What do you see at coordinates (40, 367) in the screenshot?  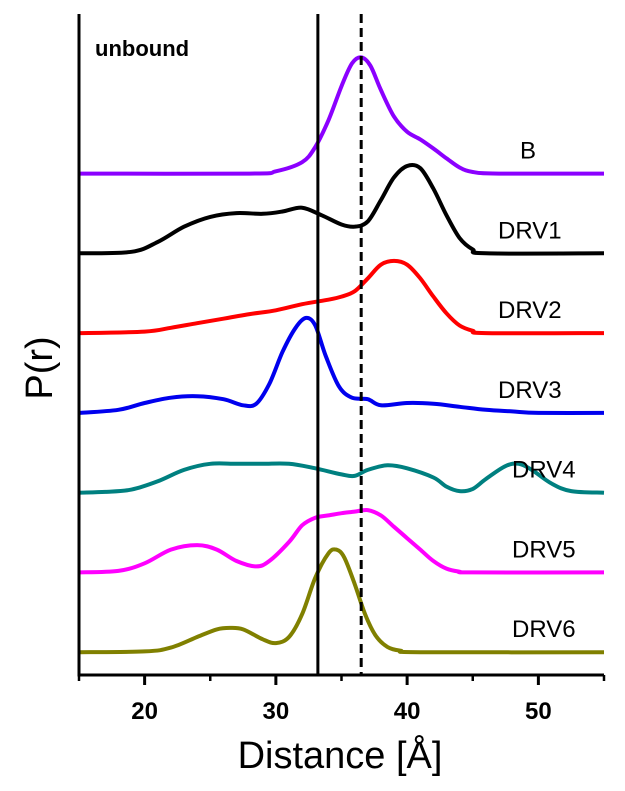 I see `y-axis-title: P(r)` at bounding box center [40, 367].